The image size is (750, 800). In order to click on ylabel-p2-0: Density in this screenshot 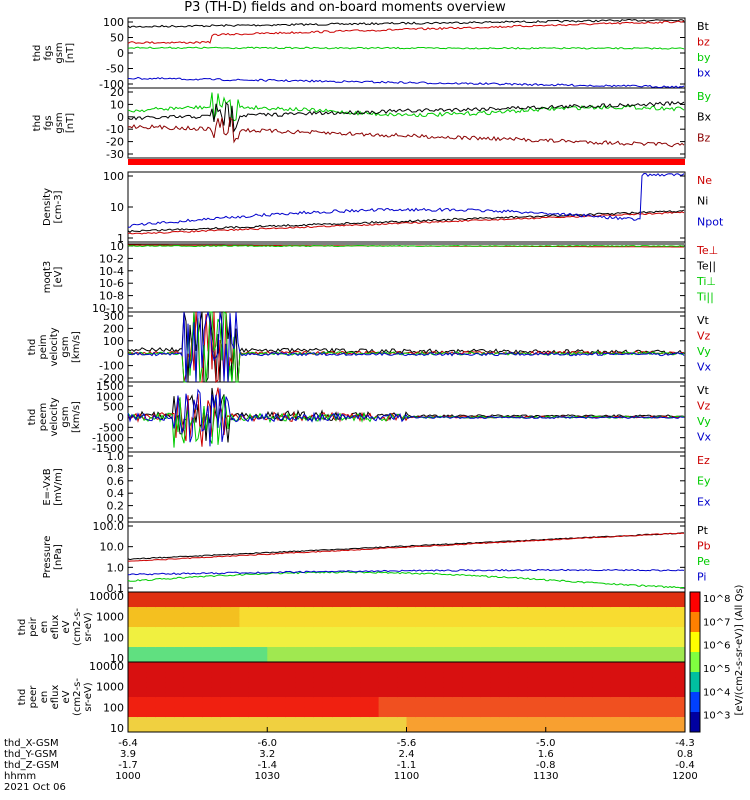, I will do `click(47, 207)`.